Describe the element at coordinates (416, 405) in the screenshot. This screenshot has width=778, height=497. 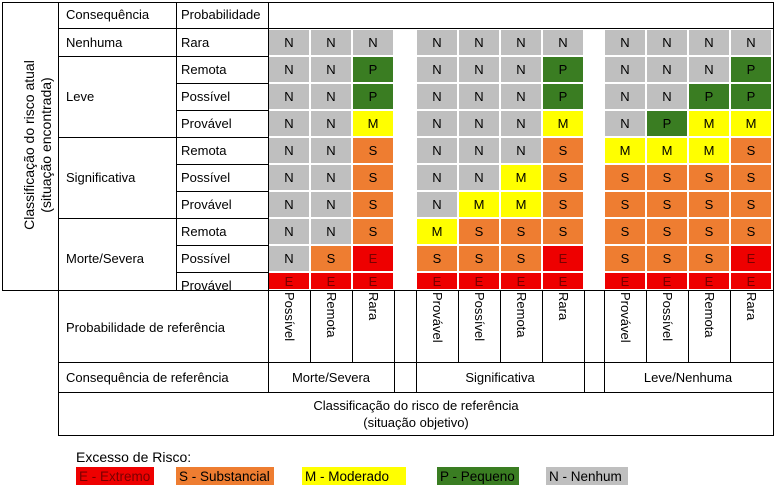
I see `footer-line1: Classificação do risco de referência` at that location.